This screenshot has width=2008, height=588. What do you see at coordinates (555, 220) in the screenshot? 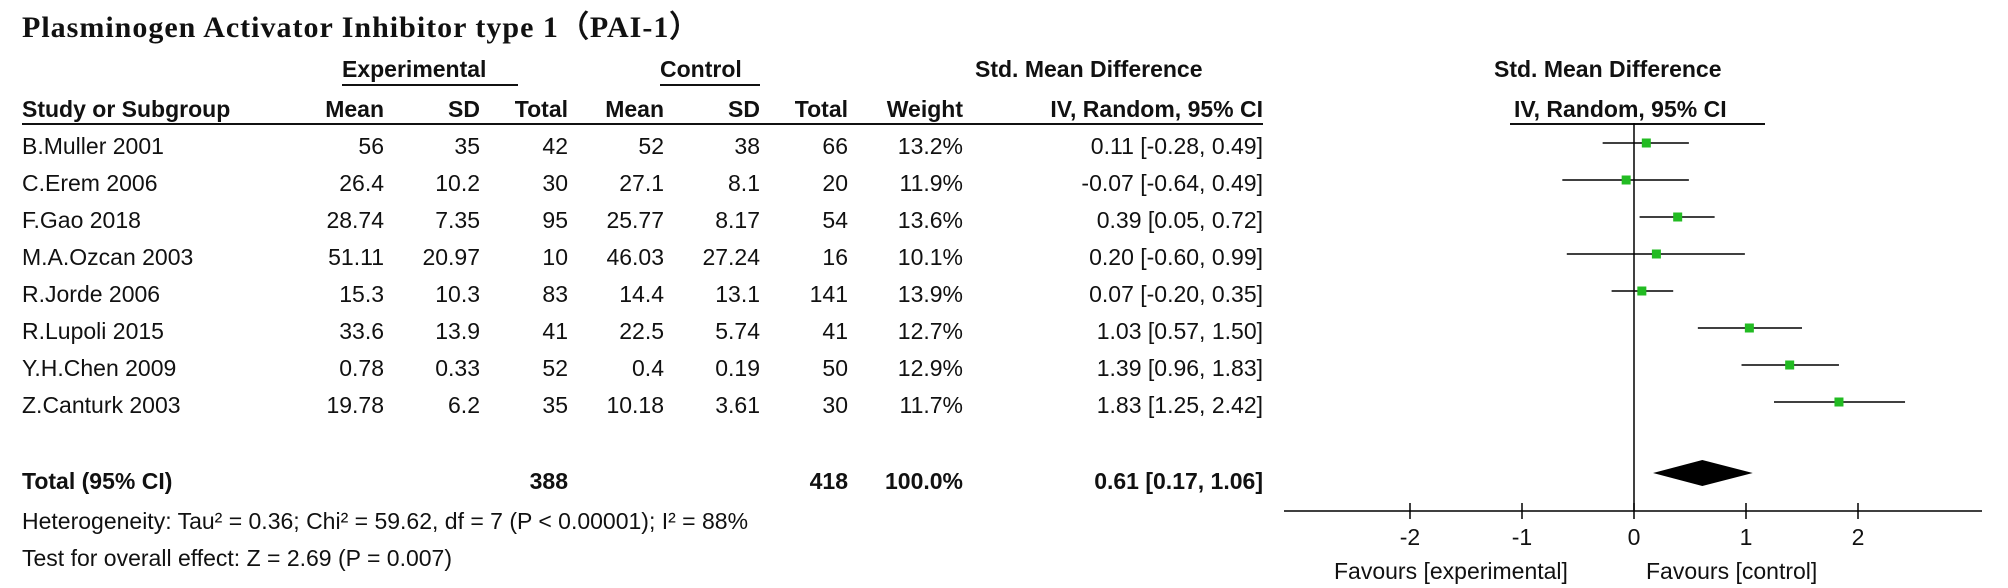
I see `study-e-total: 95` at bounding box center [555, 220].